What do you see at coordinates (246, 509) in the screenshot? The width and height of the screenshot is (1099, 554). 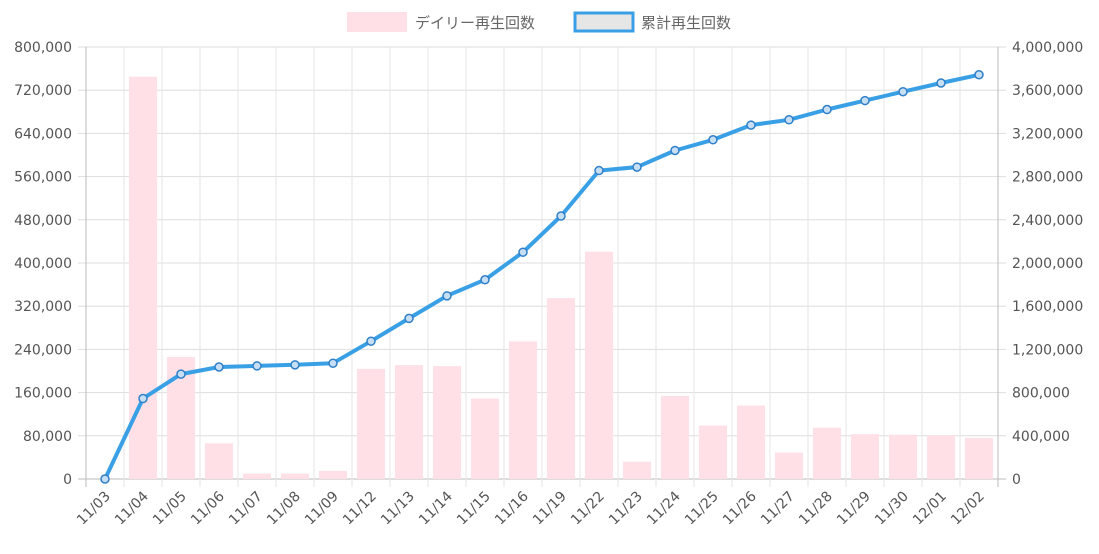 I see `x-tick-label: 11/07` at bounding box center [246, 509].